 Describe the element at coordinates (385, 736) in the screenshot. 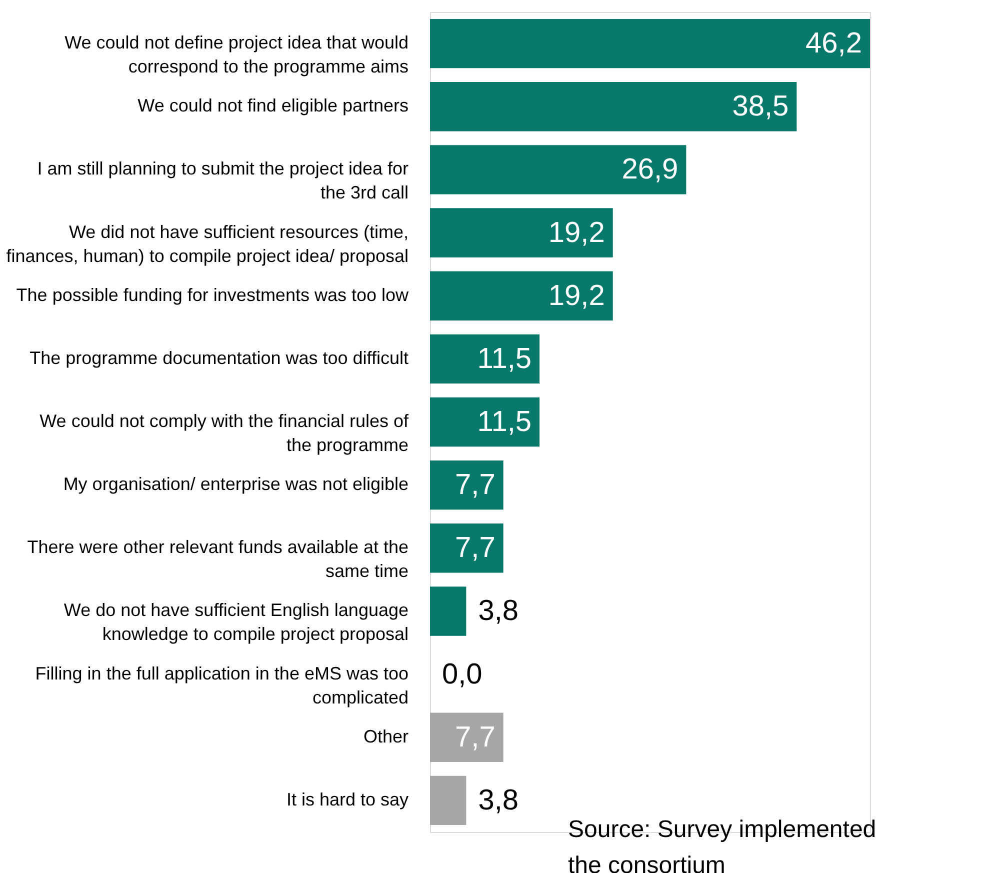

I see `y-tick-label: Other` at that location.